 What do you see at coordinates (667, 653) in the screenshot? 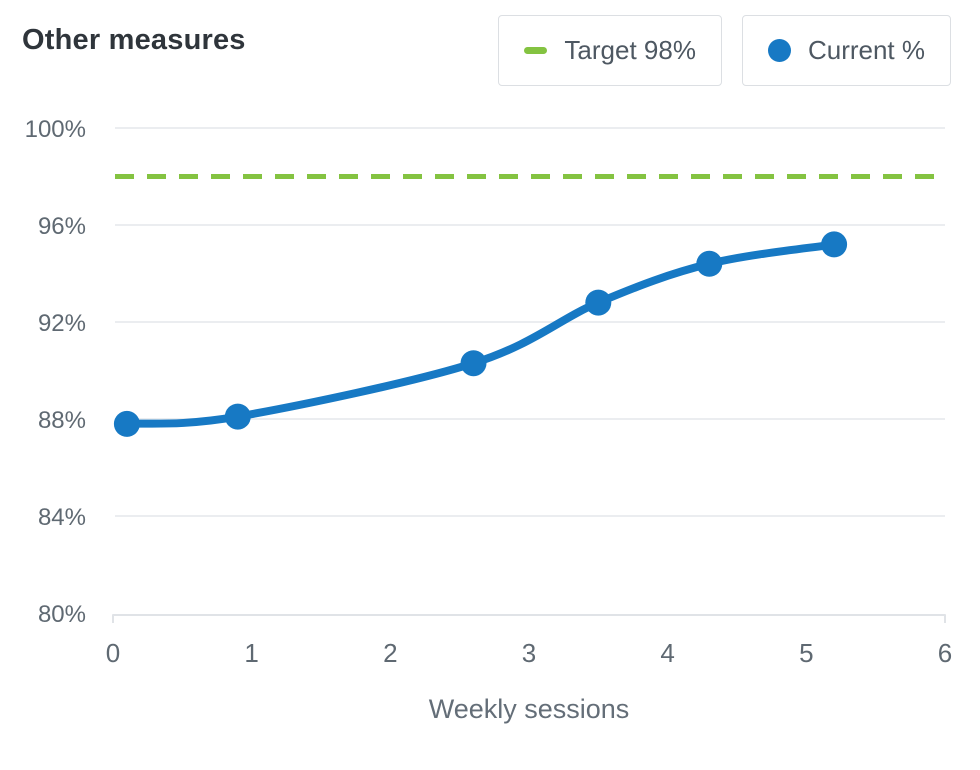
I see `x-tick-label: 4` at bounding box center [667, 653].